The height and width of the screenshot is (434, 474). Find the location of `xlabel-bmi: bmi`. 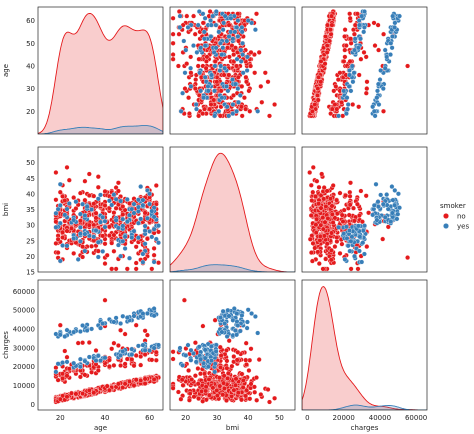

xlabel-bmi: bmi is located at coordinates (232, 428).